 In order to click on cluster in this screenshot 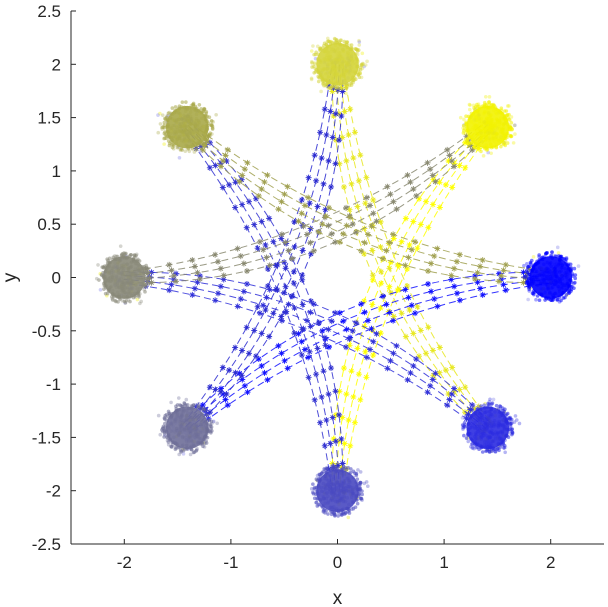, I will do `click(339, 66)`.